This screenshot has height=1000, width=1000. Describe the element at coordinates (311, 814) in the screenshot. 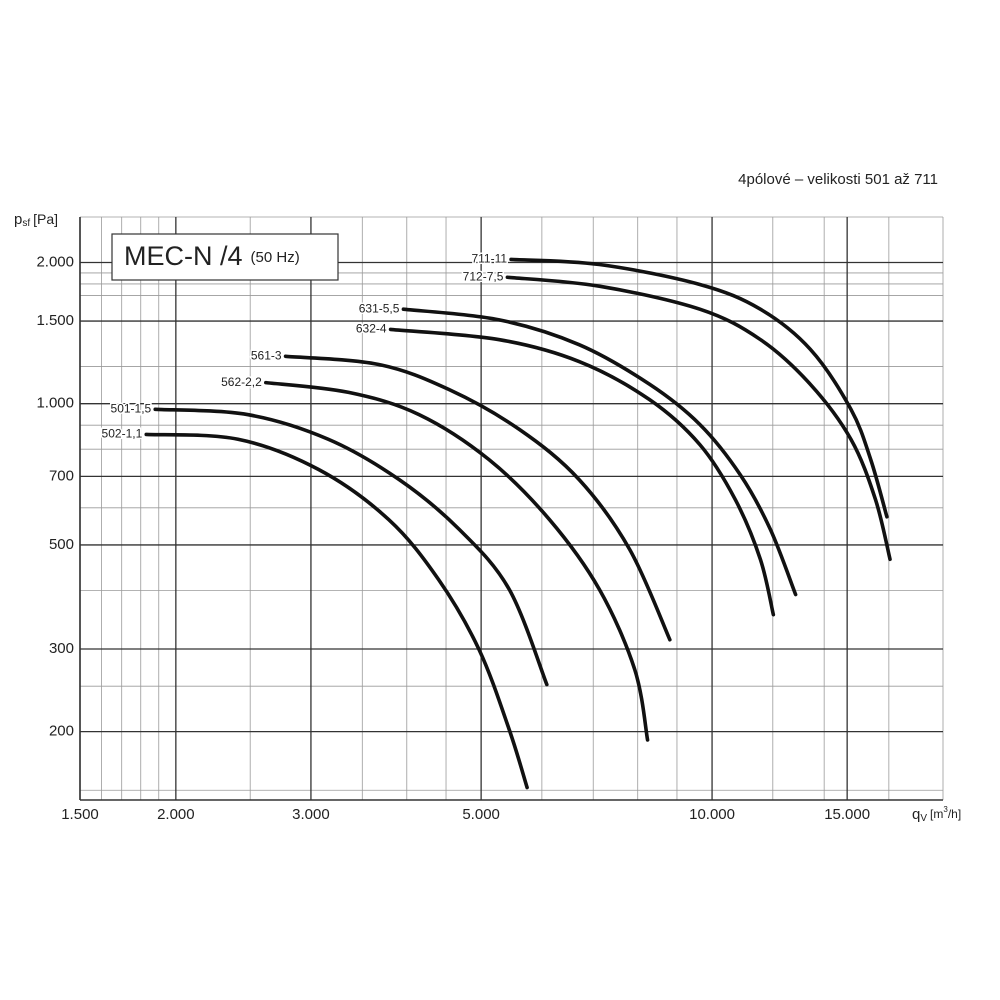

I see `x-tick-label: 3.000` at that location.